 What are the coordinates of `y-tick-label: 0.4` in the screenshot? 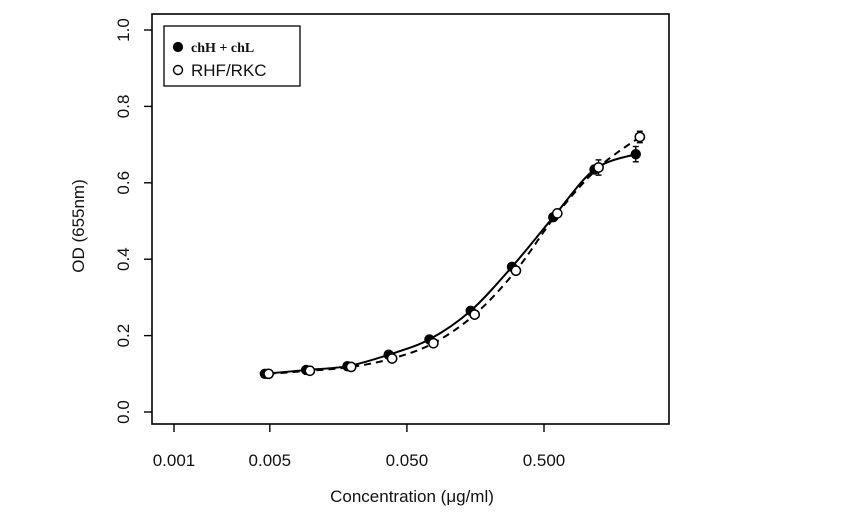 It's located at (123, 259).